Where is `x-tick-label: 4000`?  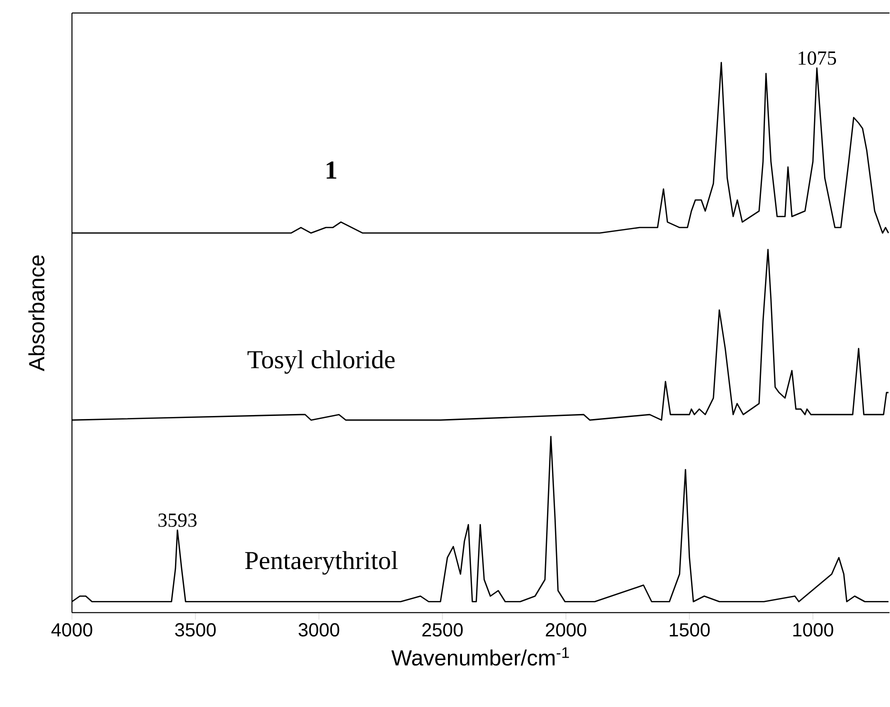 x-tick-label: 4000 is located at coordinates (71, 630).